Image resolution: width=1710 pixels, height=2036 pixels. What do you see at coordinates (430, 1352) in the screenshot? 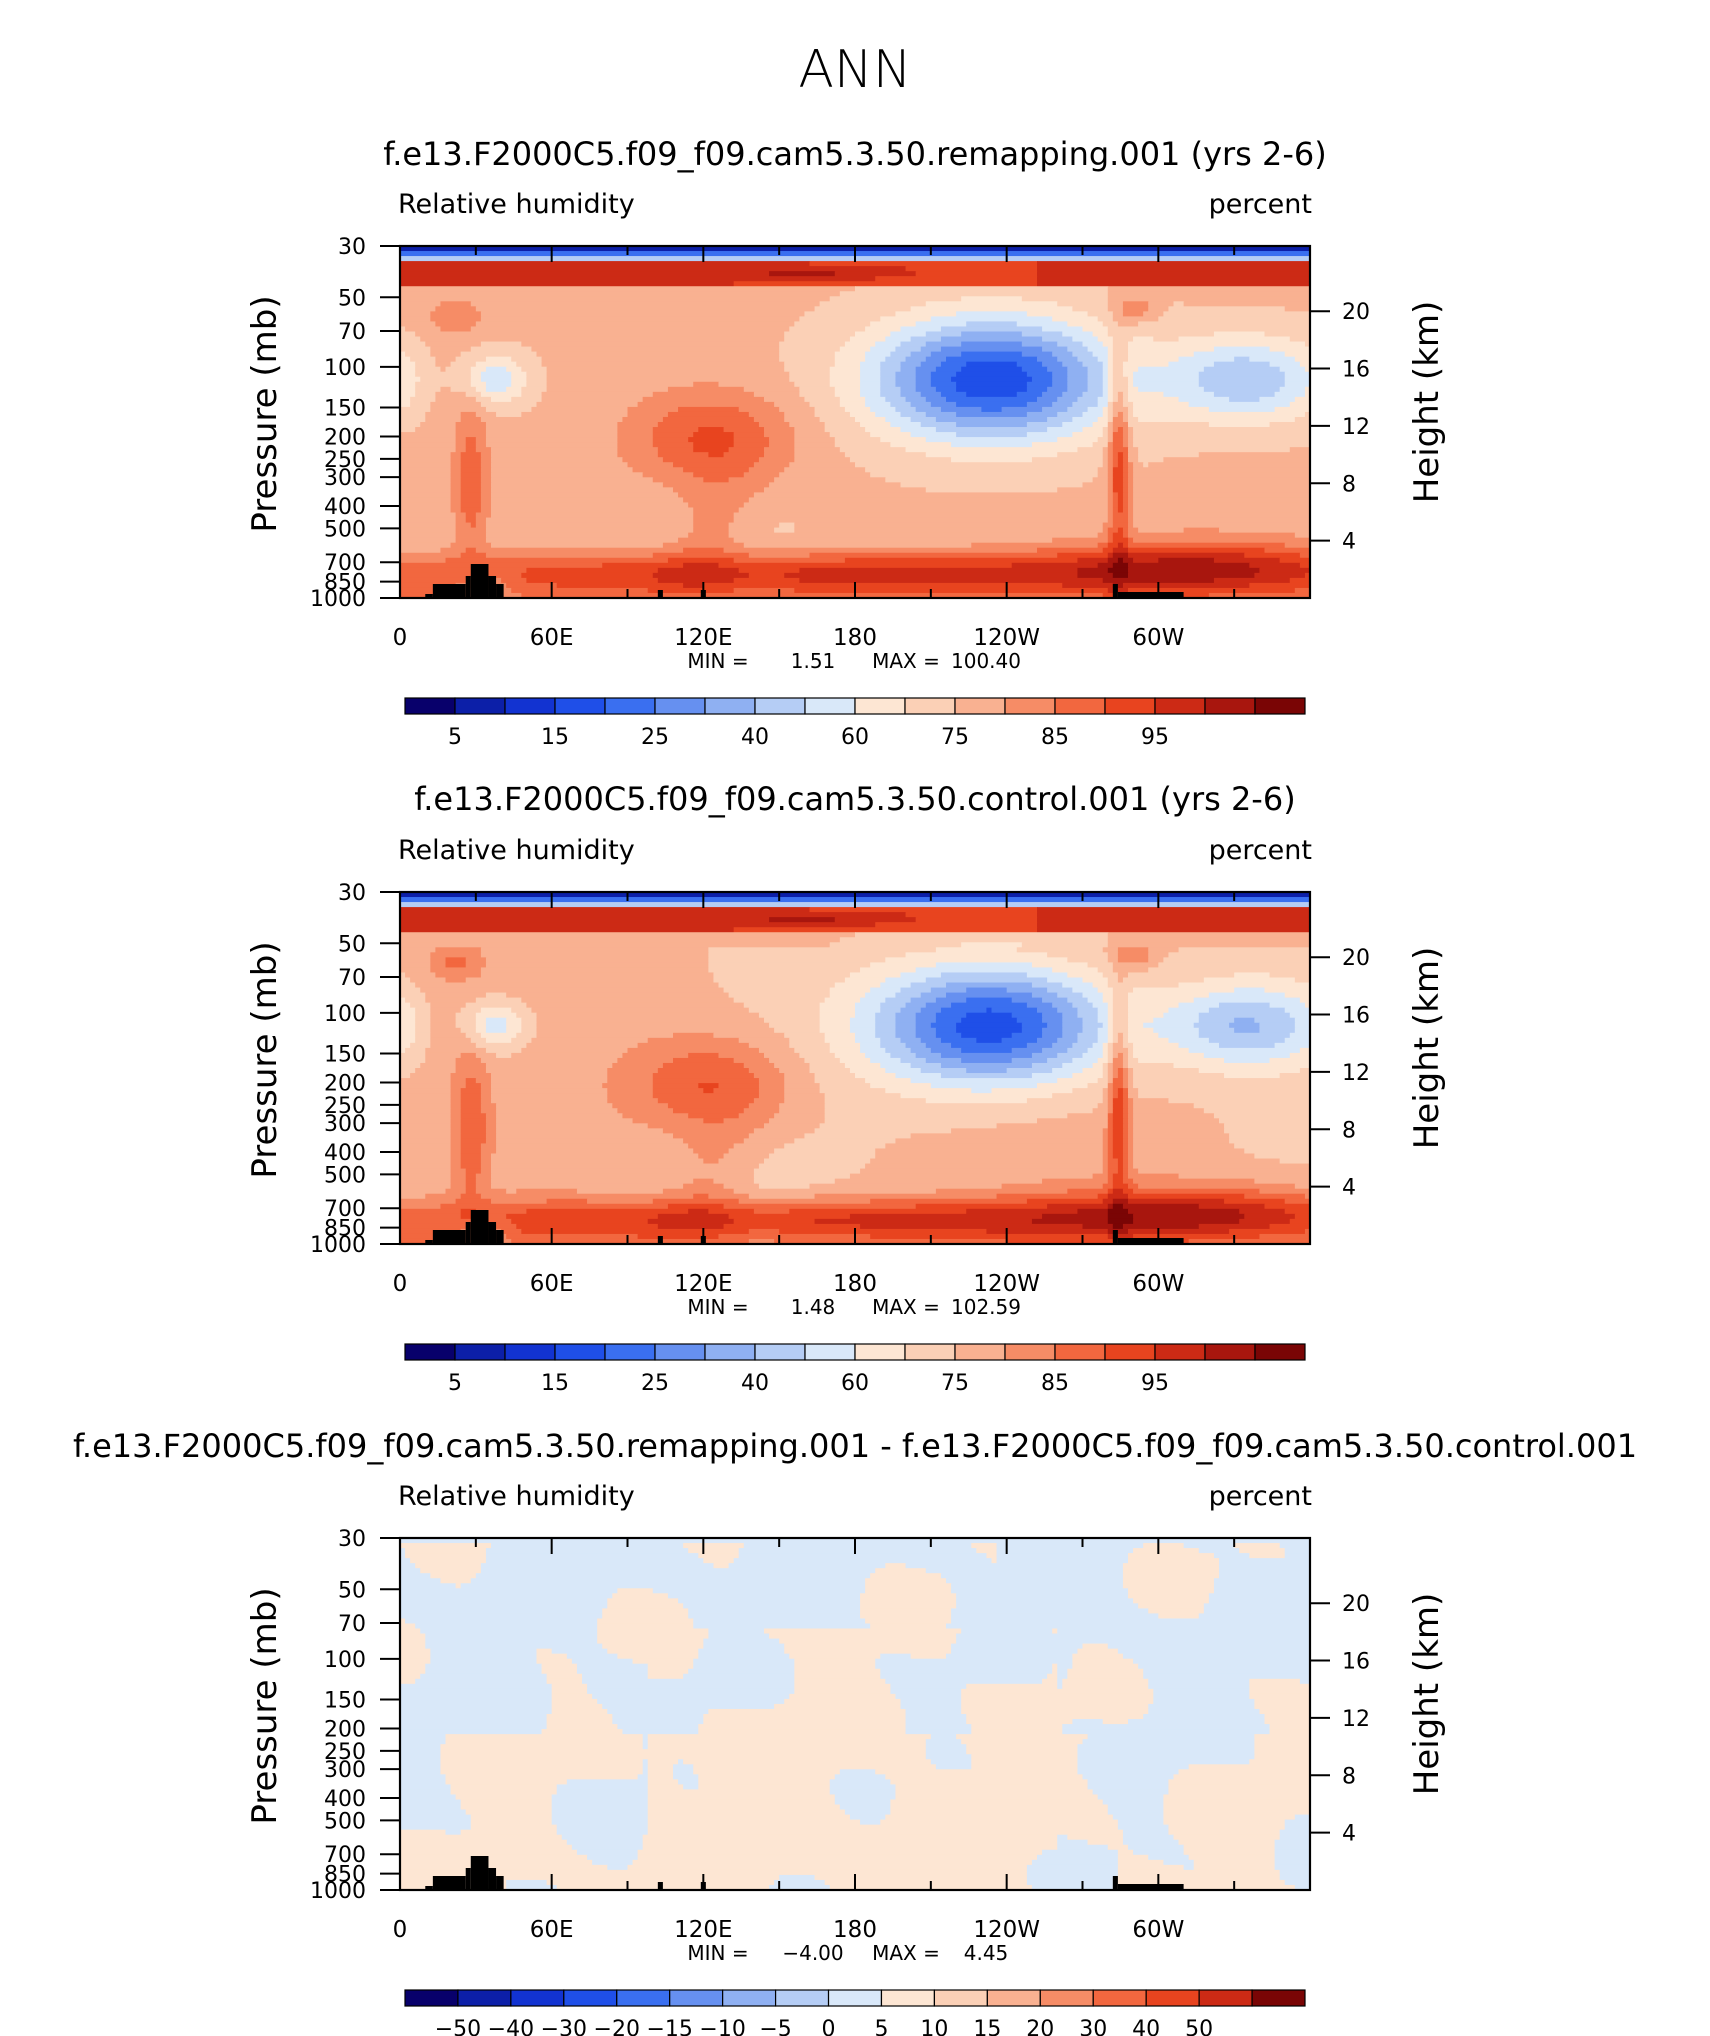
I see `colorbar-swatch` at bounding box center [430, 1352].